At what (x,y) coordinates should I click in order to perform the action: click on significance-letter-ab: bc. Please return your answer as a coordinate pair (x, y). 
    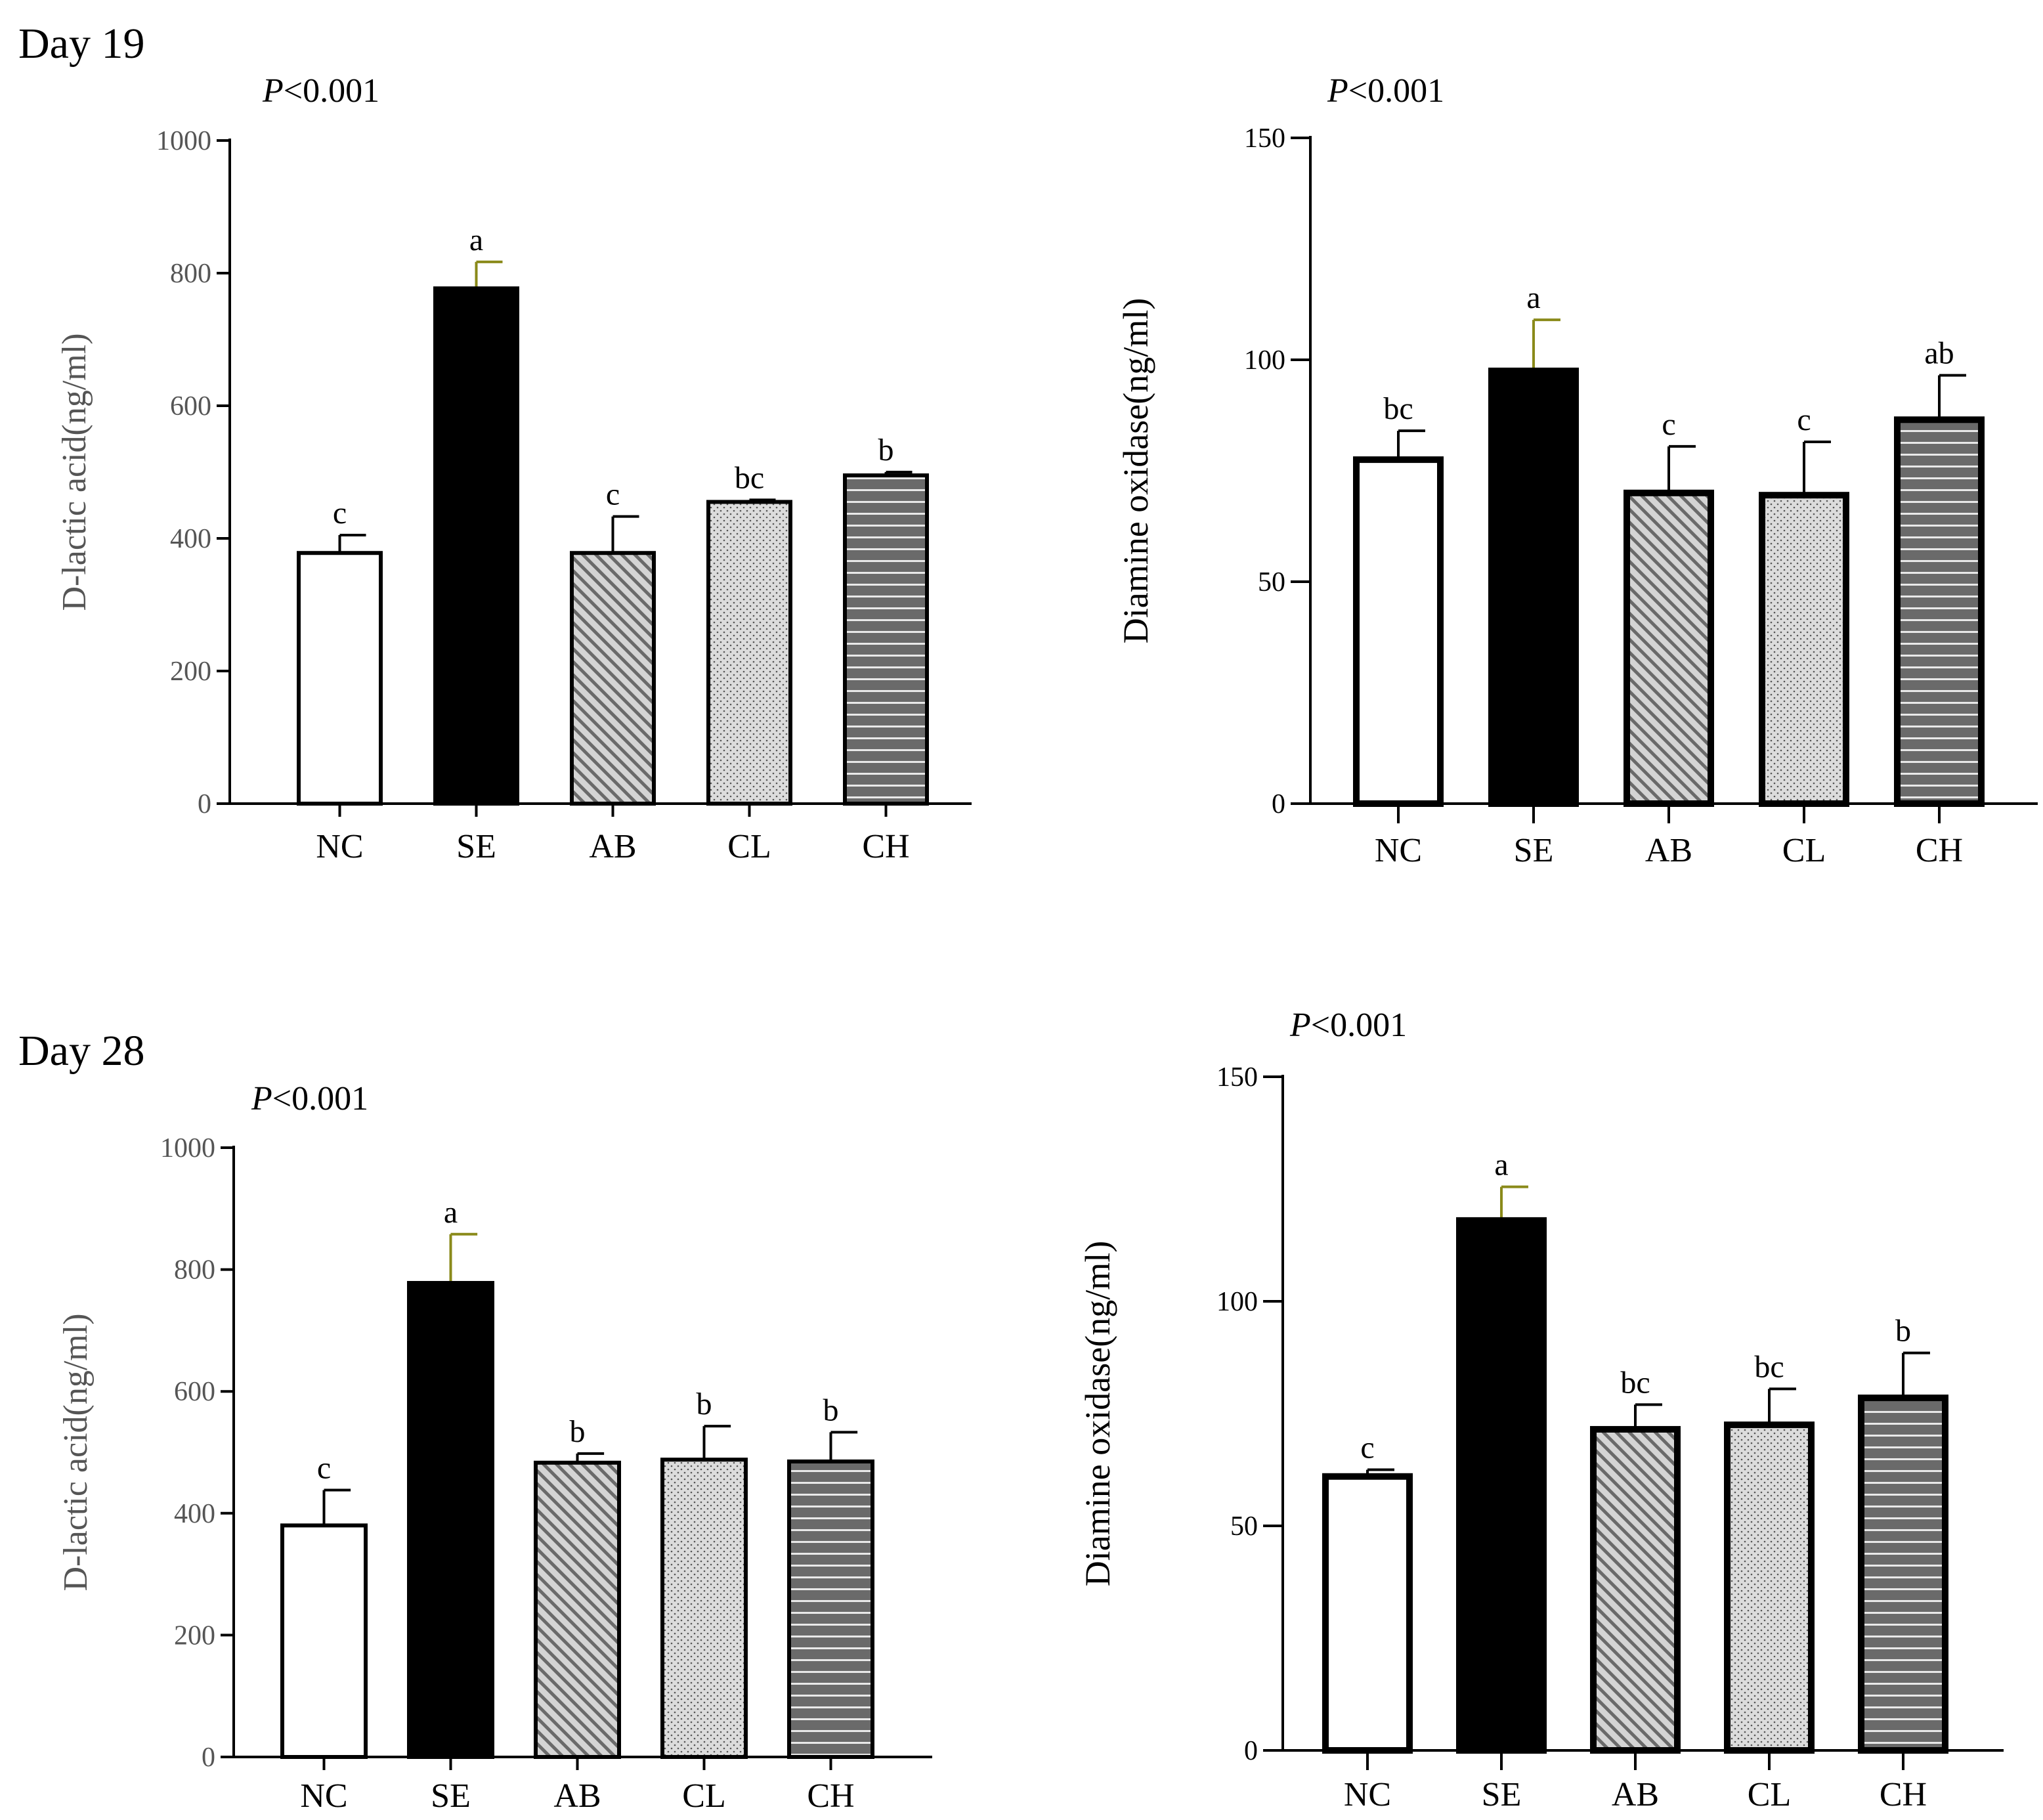
    Looking at the image, I should click on (1635, 1382).